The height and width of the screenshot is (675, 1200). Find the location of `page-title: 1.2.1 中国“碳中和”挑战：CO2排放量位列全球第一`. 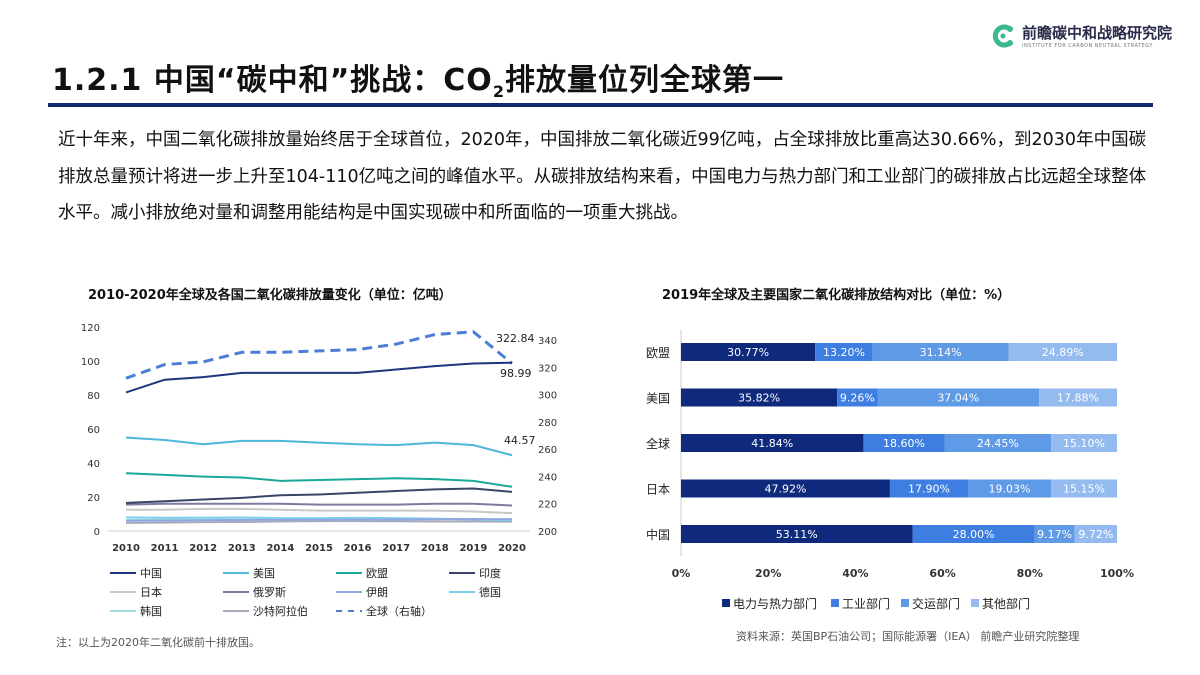

page-title: 1.2.1 中国“碳中和”挑战：CO2排放量位列全球第一 is located at coordinates (418, 82).